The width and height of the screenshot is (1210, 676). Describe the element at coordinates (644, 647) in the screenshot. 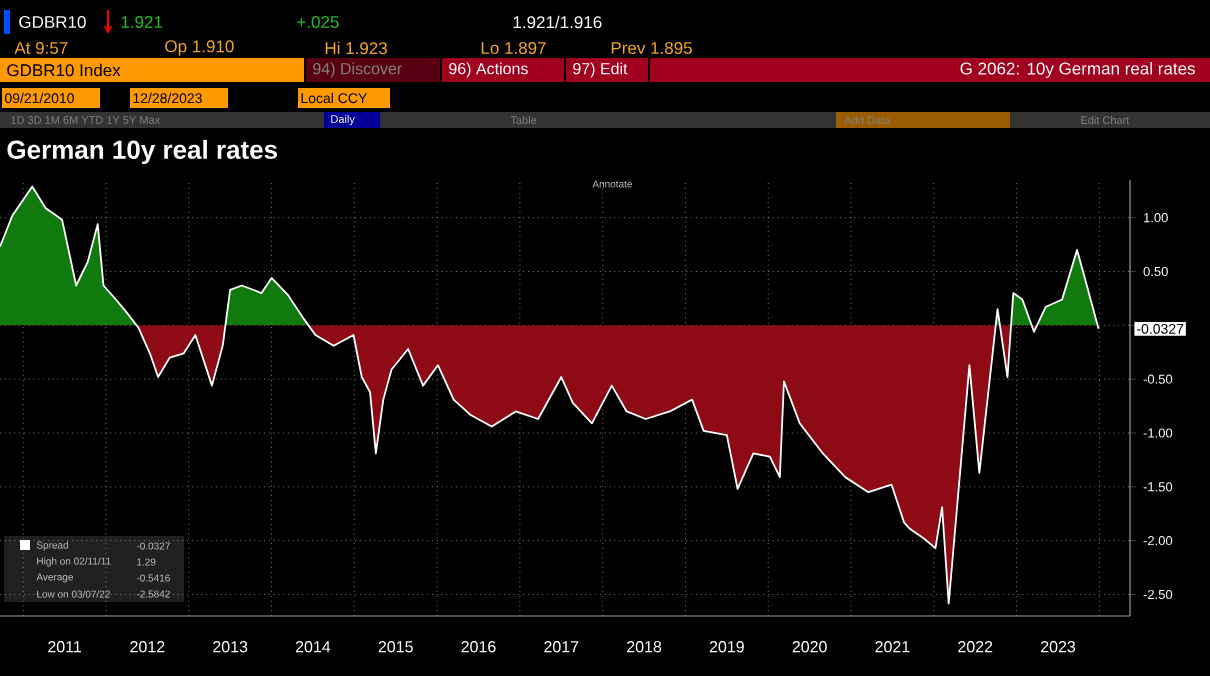

I see `x-tick-label: 2018` at that location.